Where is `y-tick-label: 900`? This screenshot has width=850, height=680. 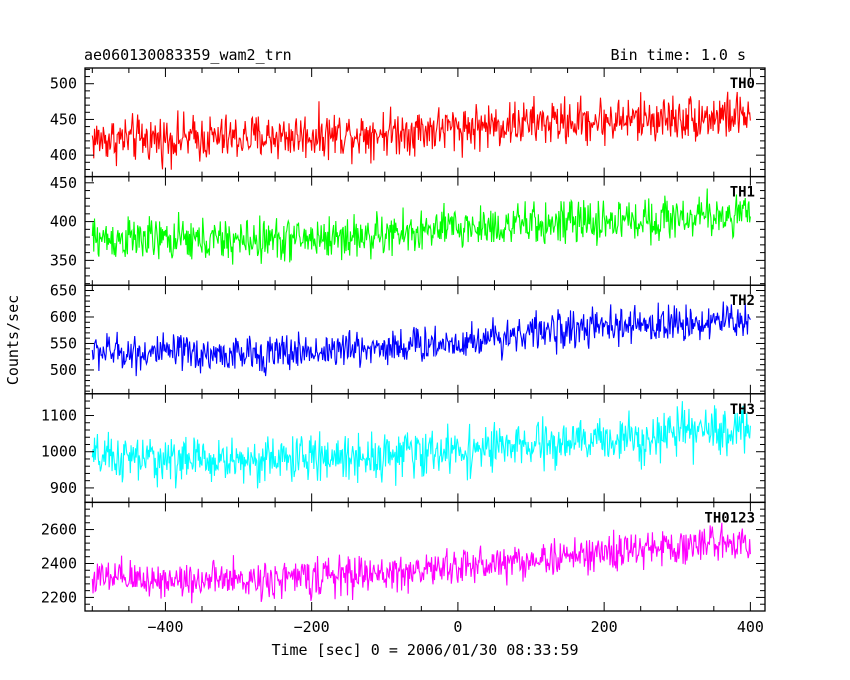 y-tick-label: 900 is located at coordinates (63, 488).